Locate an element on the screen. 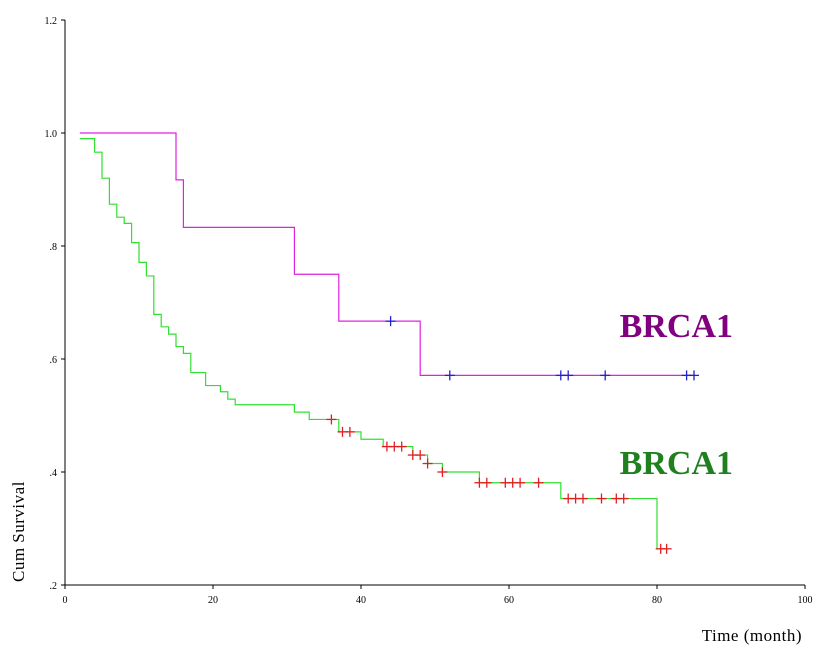 The image size is (819, 646). x-tick-label: 100 is located at coordinates (805, 600).